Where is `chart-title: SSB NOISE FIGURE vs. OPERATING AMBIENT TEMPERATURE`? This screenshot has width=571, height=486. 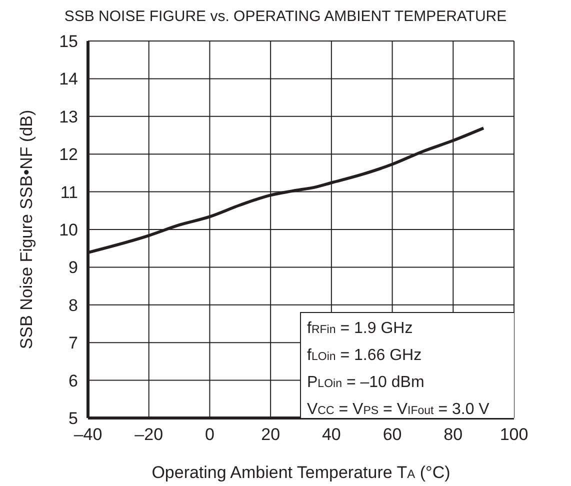
chart-title: SSB NOISE FIGURE vs. OPERATING AMBIENT TEMPERATURE is located at coordinates (285, 16).